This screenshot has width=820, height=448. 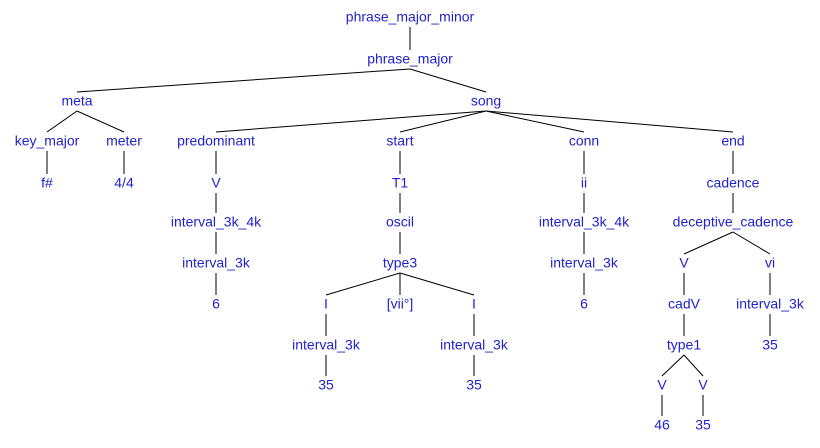 I want to click on tree-node-pI3: interval_3k, so click(x=216, y=263).